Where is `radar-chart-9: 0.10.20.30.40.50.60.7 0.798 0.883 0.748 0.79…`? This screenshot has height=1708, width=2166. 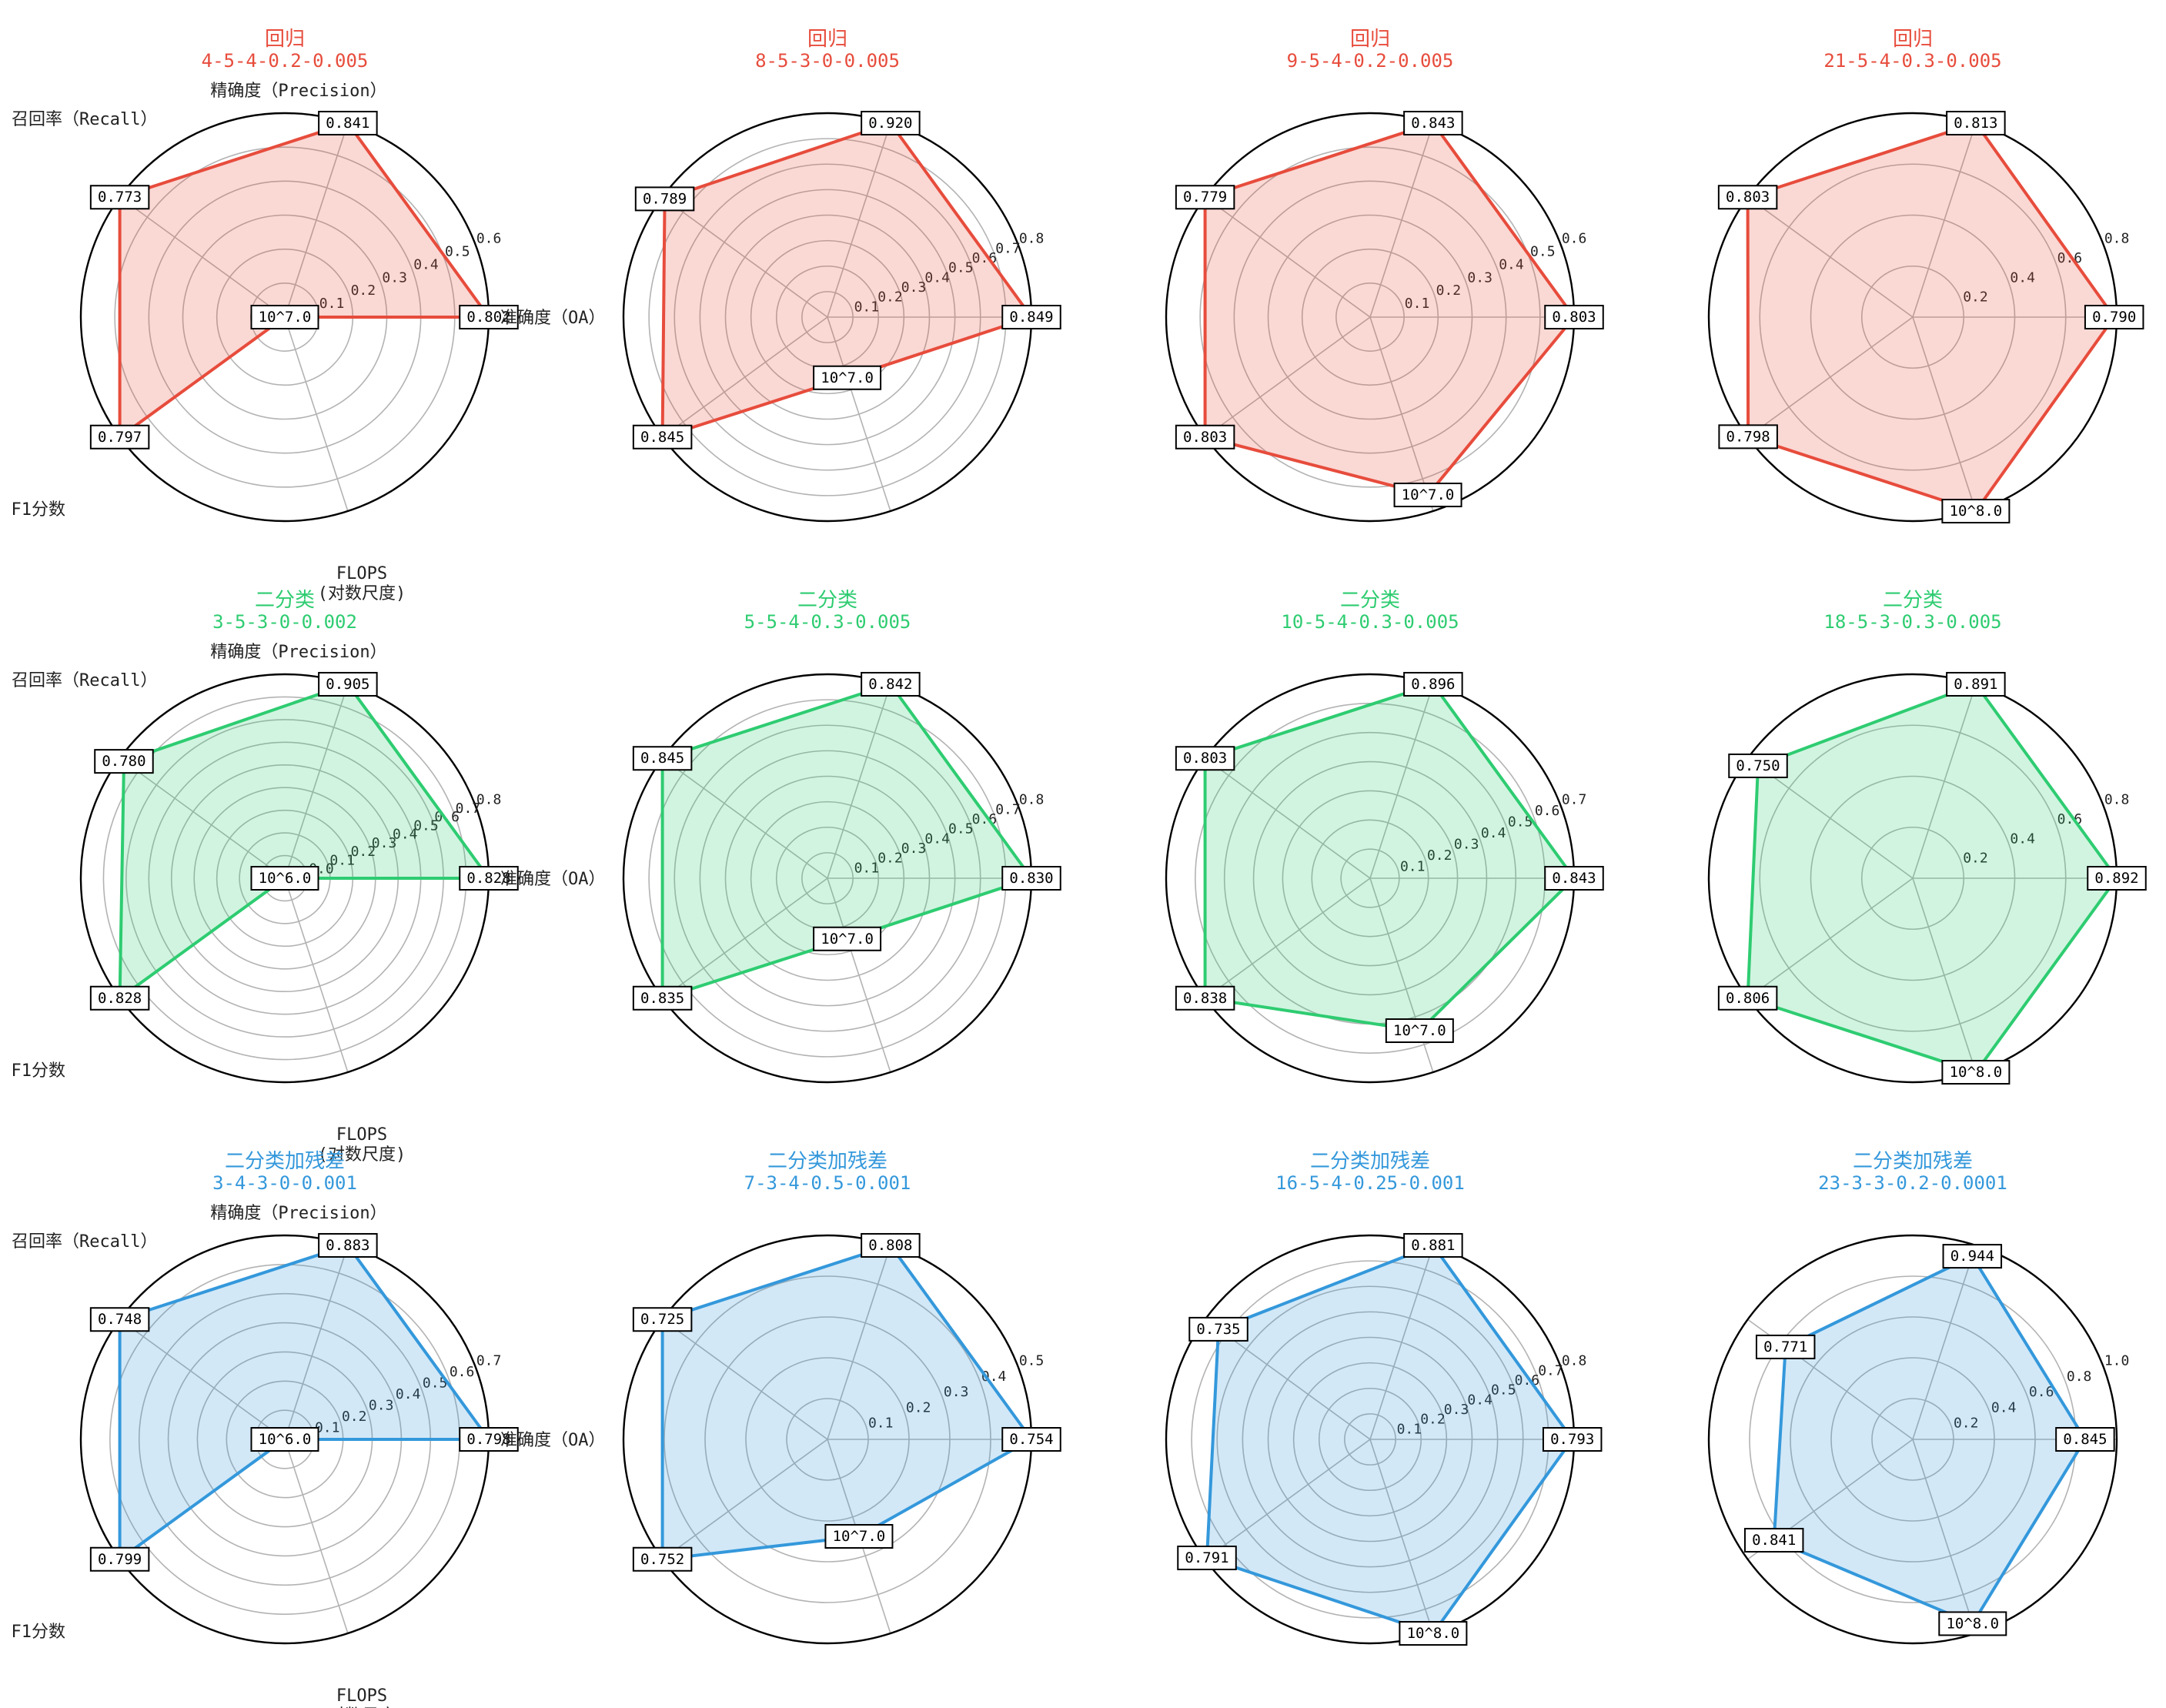
radar-chart-9: 0.10.20.30.40.50.60.7 0.798 0.883 0.748 0.79… is located at coordinates (309, 1429).